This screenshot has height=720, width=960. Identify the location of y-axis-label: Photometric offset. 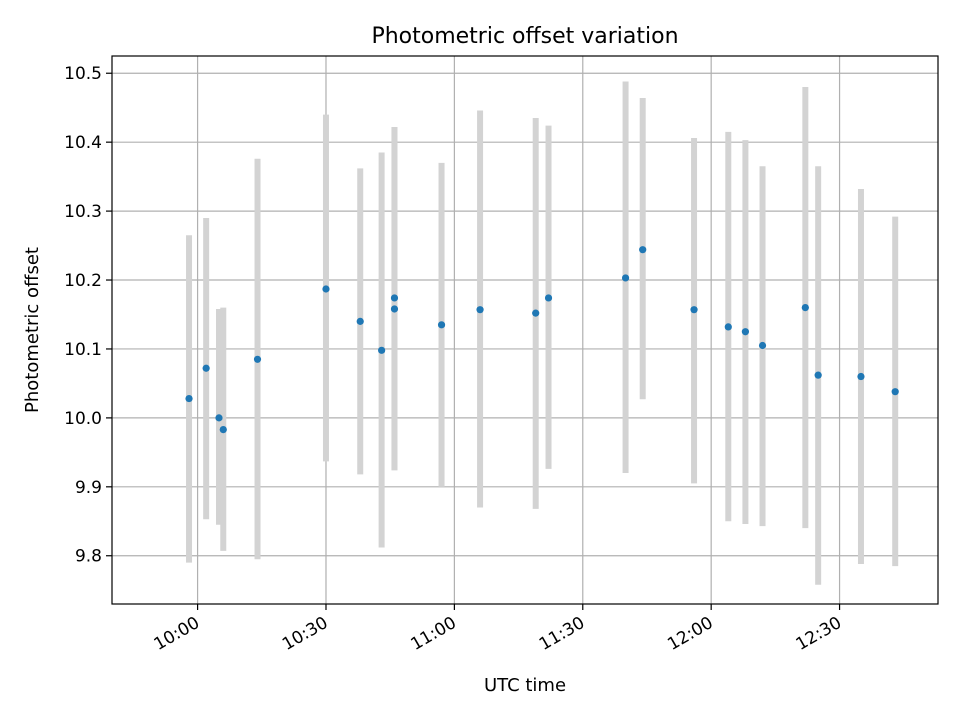
(32, 330).